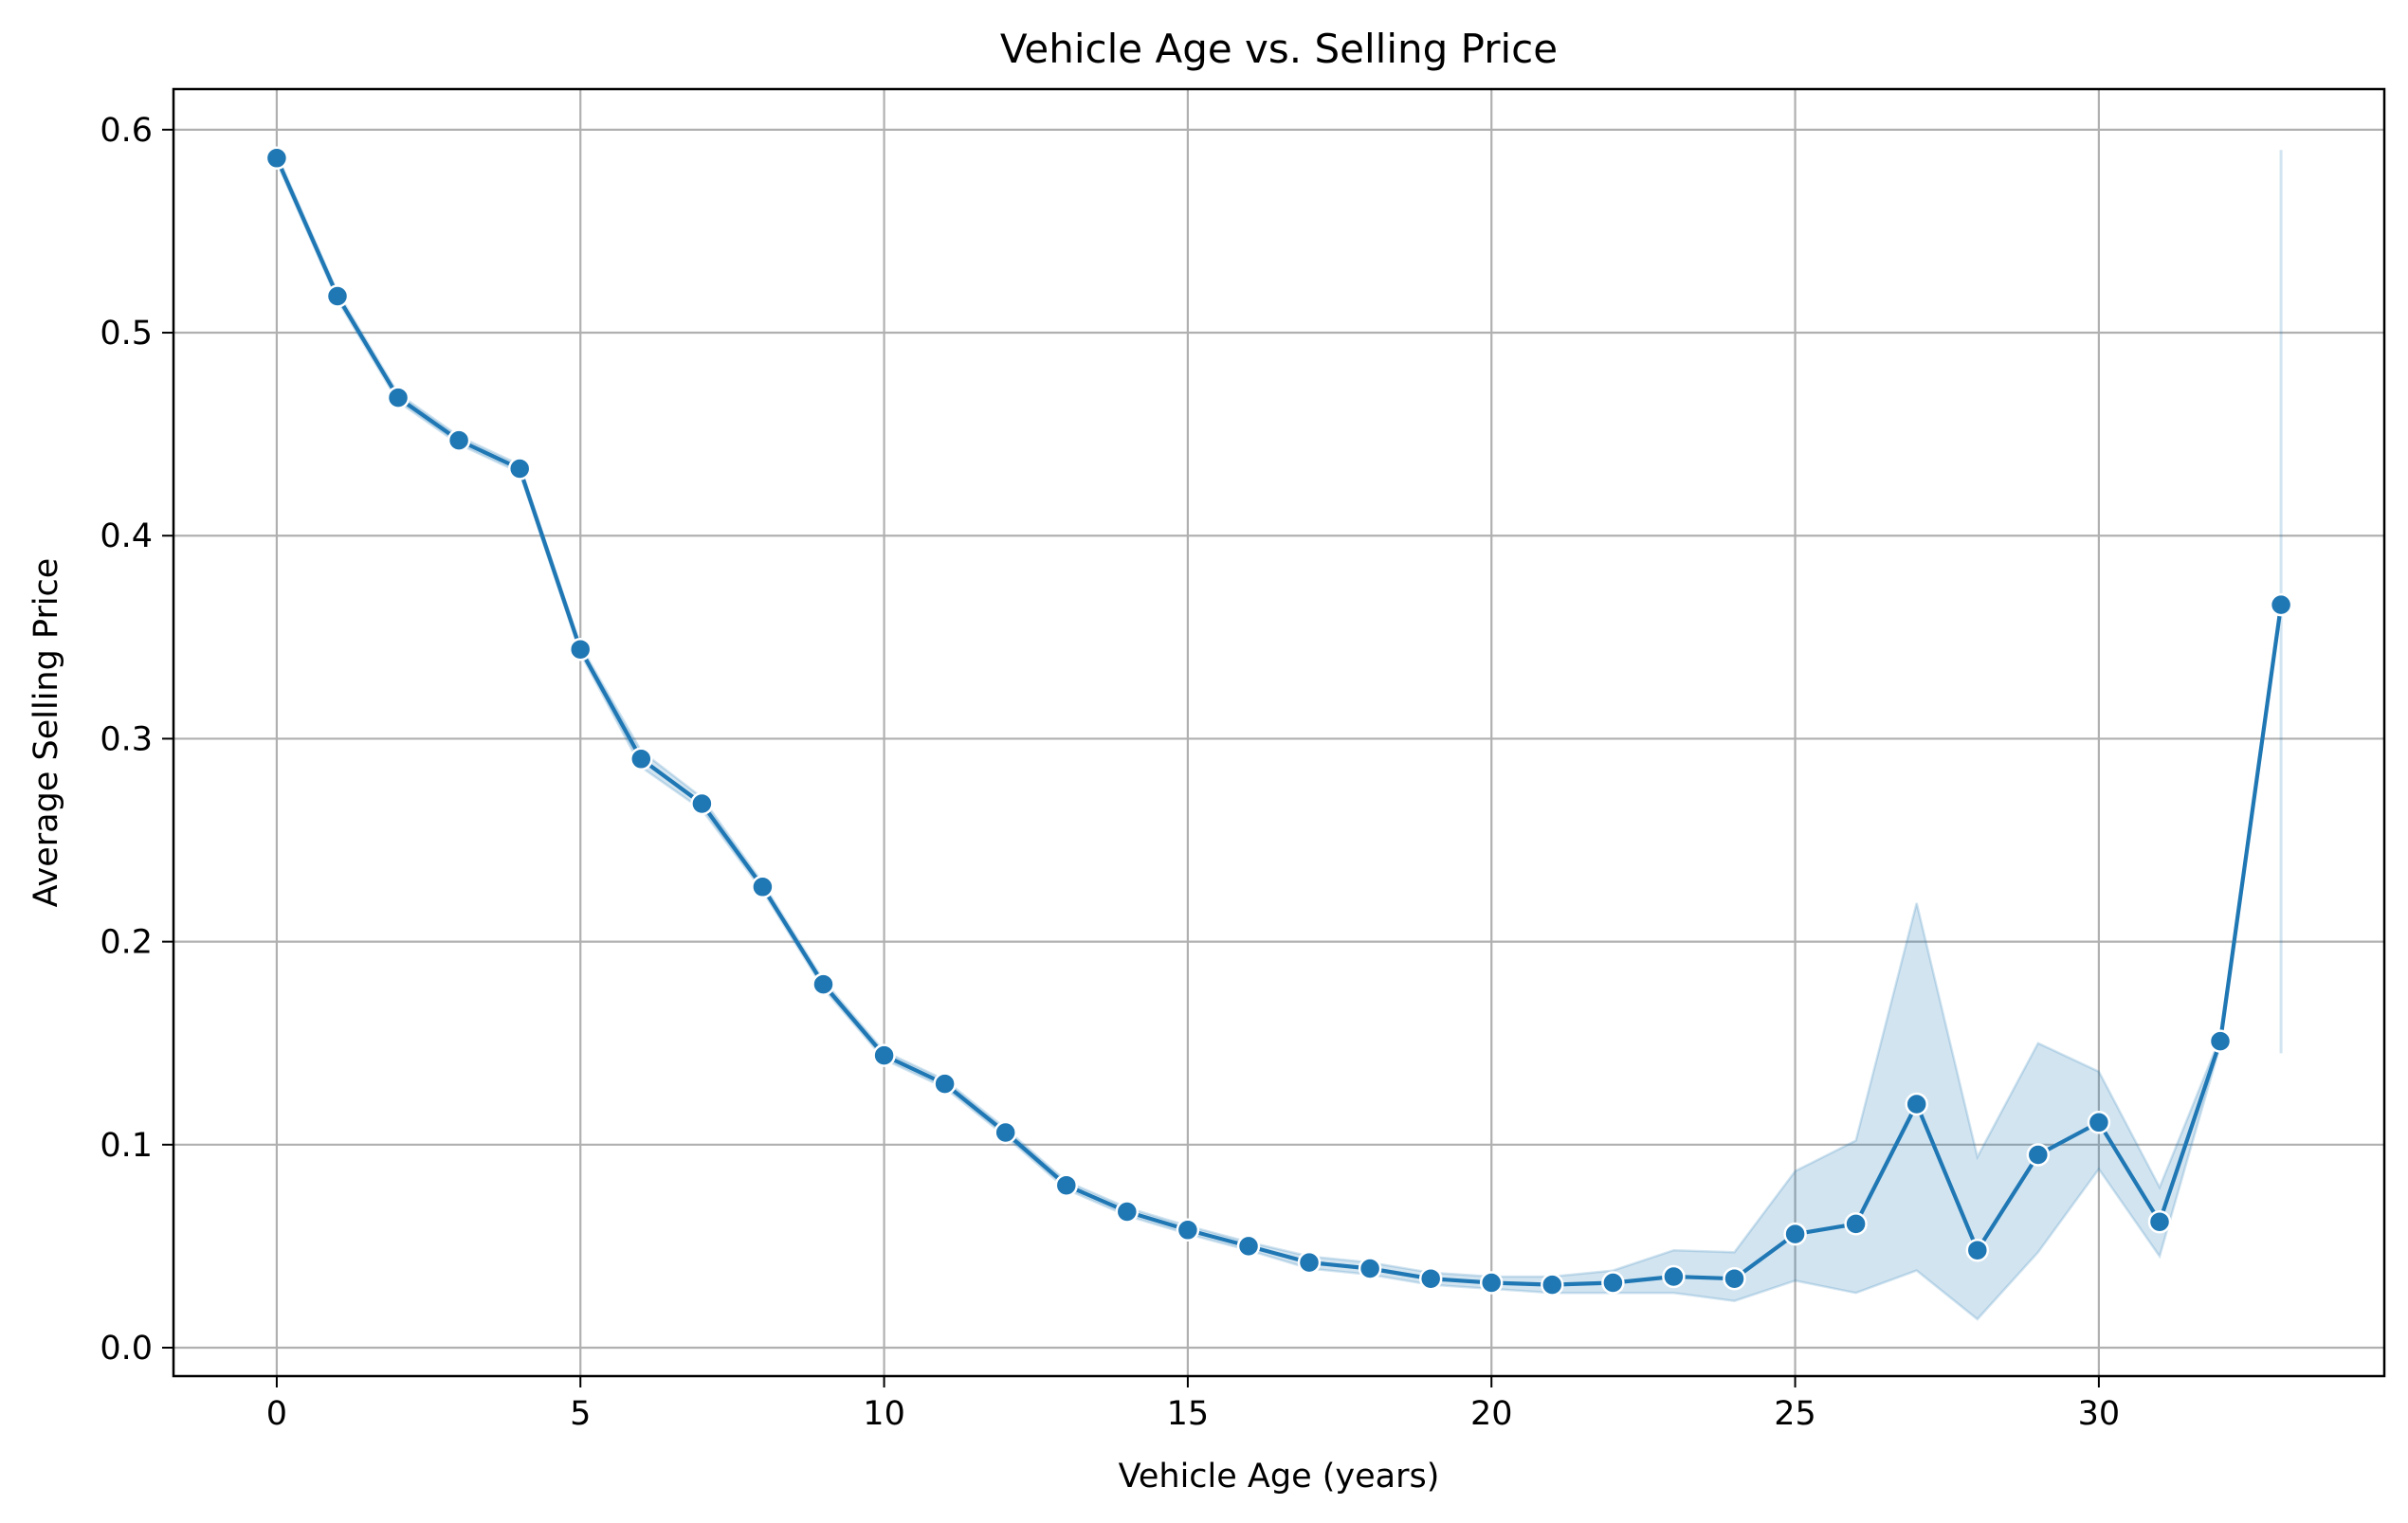 This screenshot has height=1523, width=2408. What do you see at coordinates (126, 536) in the screenshot?
I see `y-tick-label: 0.4` at bounding box center [126, 536].